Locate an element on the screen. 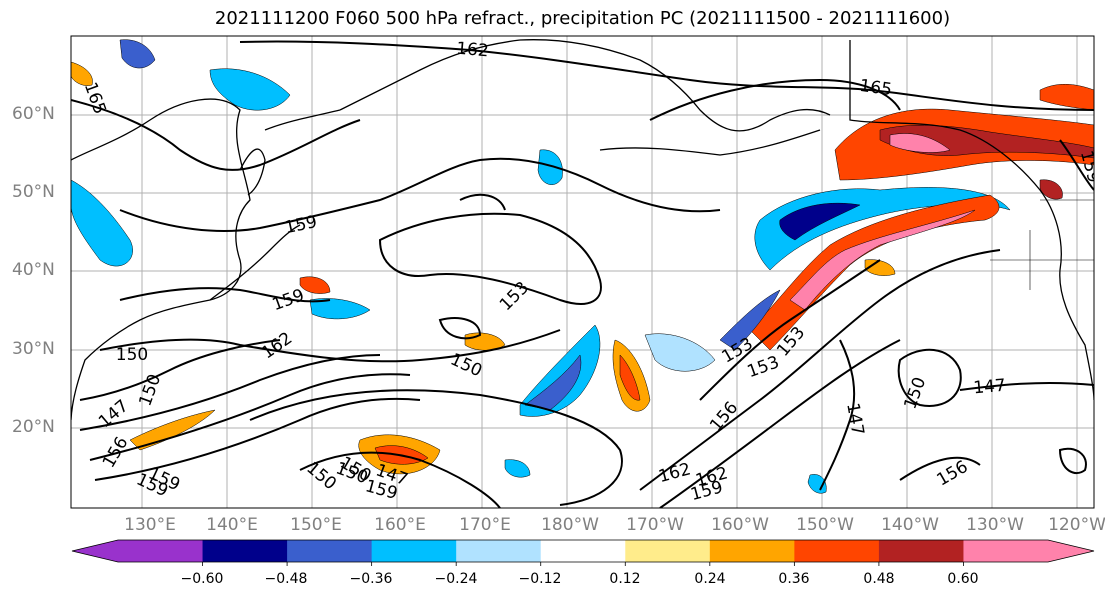 The width and height of the screenshot is (1105, 601). contour-147-far-east is located at coordinates (1026, 386).